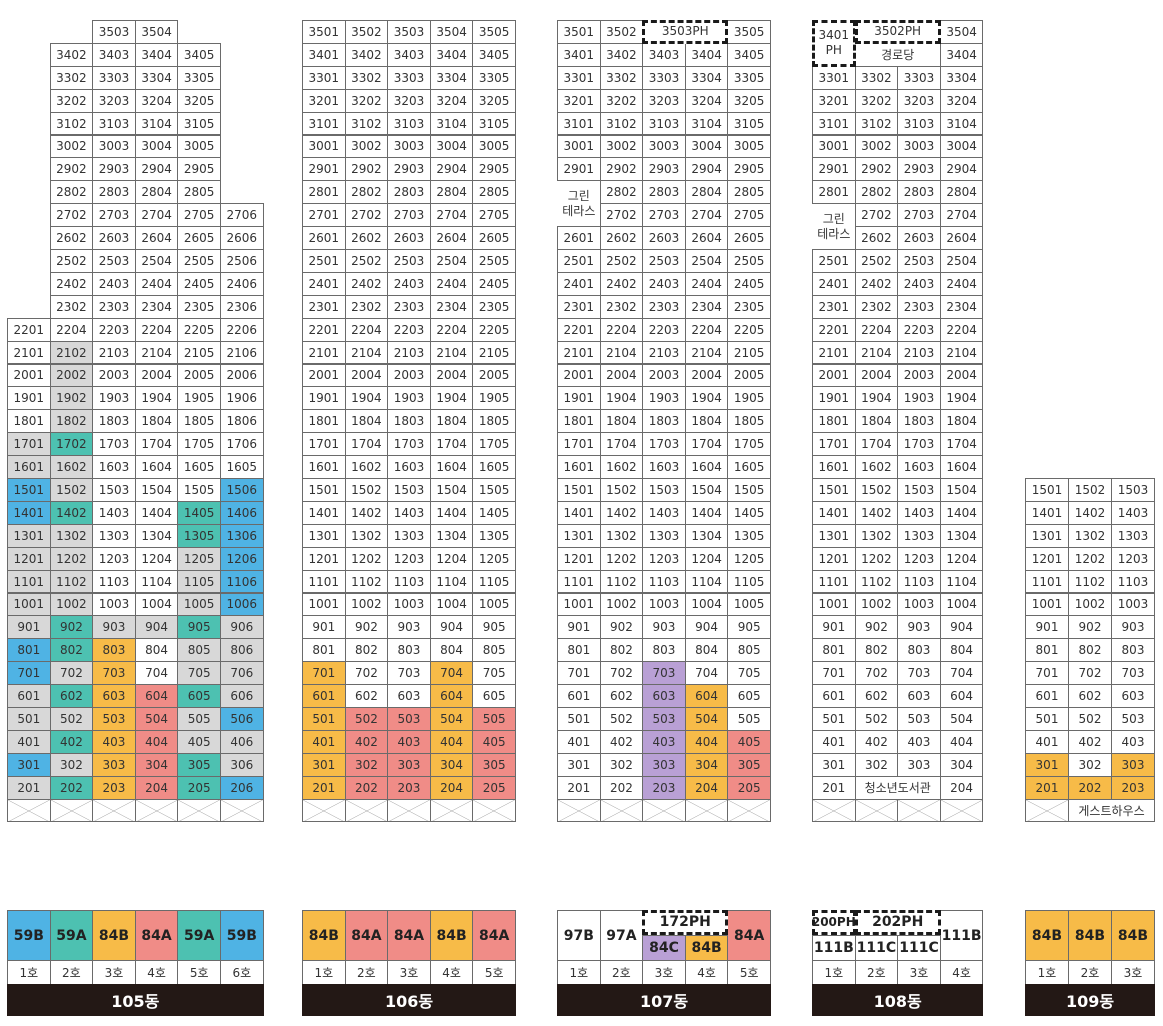 The height and width of the screenshot is (1026, 1163). Describe the element at coordinates (621, 352) in the screenshot. I see `unit-cell: 2104` at that location.